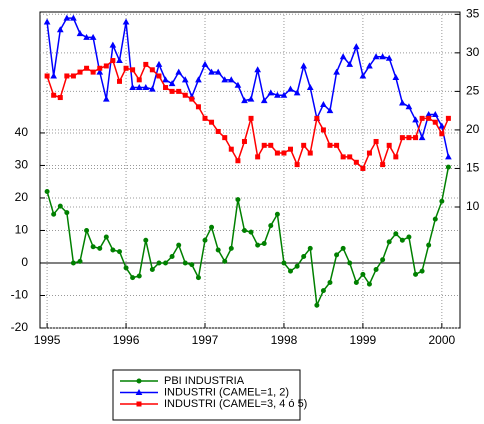 This screenshot has width=484, height=424. What do you see at coordinates (441, 340) in the screenshot?
I see `x-tick-label: 2000` at bounding box center [441, 340].